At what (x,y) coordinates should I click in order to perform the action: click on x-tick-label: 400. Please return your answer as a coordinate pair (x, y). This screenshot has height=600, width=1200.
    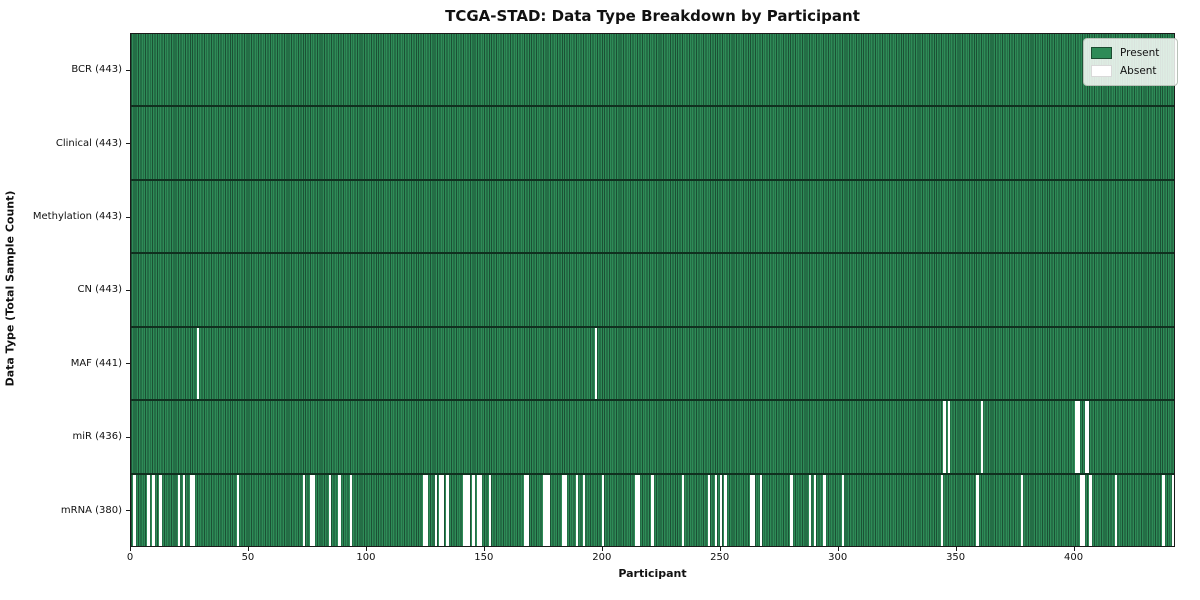
    Looking at the image, I should click on (1074, 557).